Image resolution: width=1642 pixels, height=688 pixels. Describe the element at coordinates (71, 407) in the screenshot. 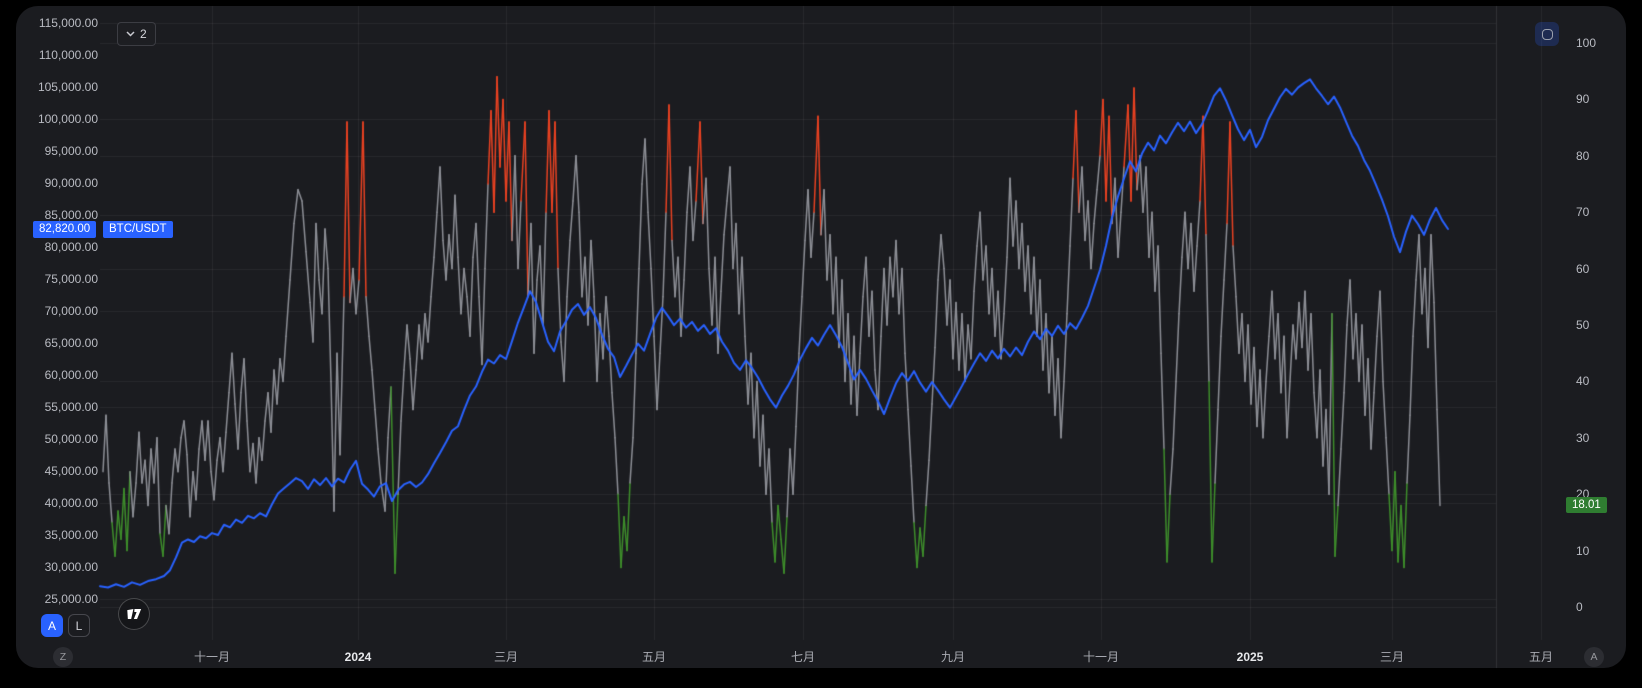

I see `left-axis-label: 55,000.00` at that location.